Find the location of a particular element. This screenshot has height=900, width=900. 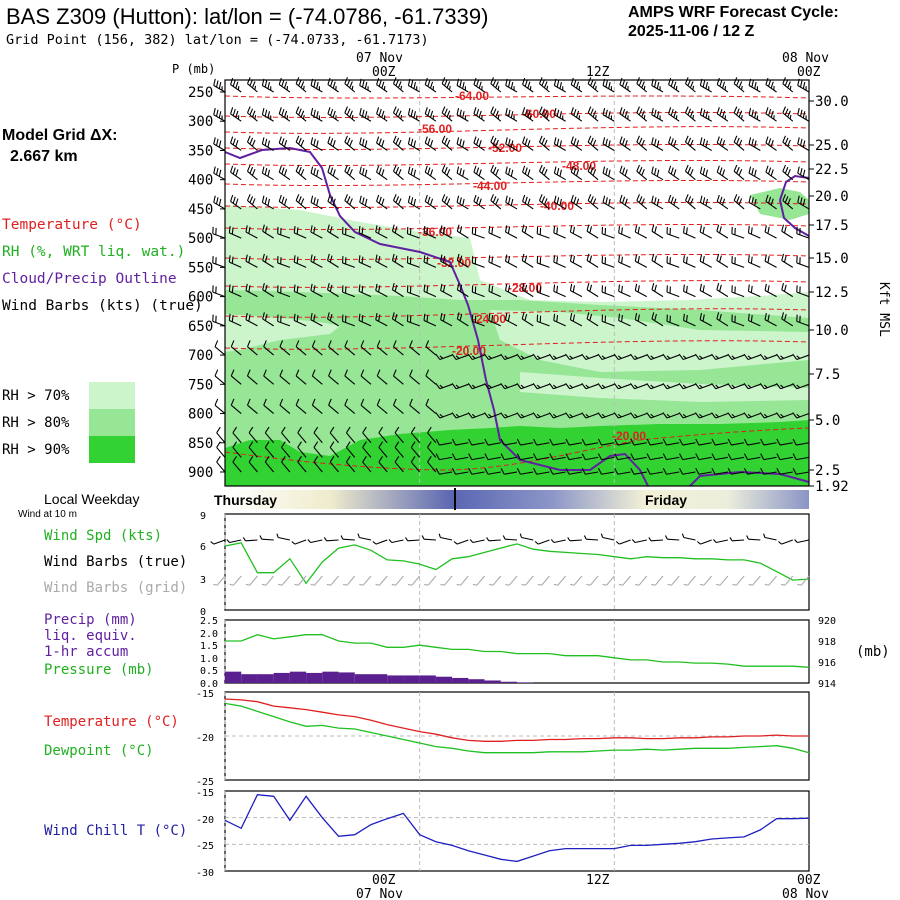

surface-barb-grid is located at coordinates (462, 580).